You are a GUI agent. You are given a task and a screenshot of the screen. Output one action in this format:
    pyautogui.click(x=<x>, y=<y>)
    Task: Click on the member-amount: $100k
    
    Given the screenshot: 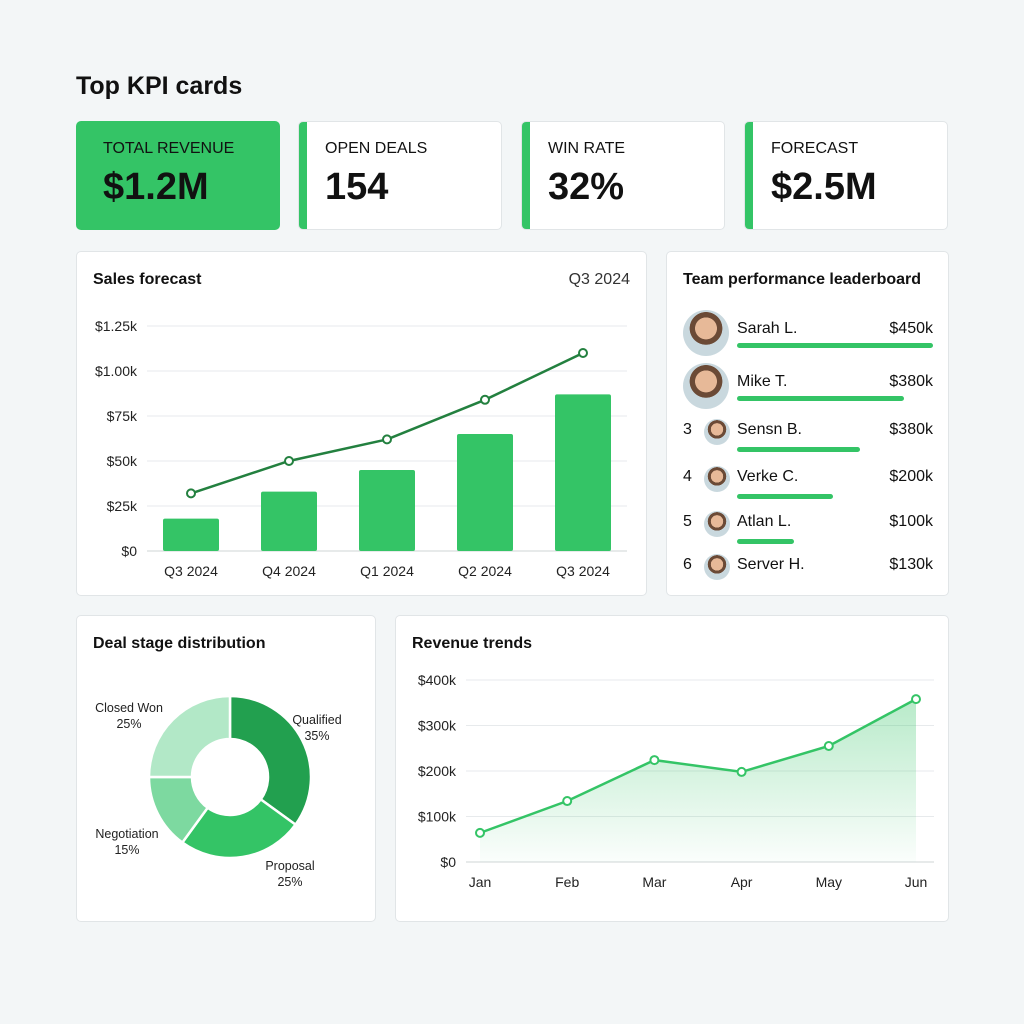 What is the action you would take?
    pyautogui.click(x=911, y=521)
    